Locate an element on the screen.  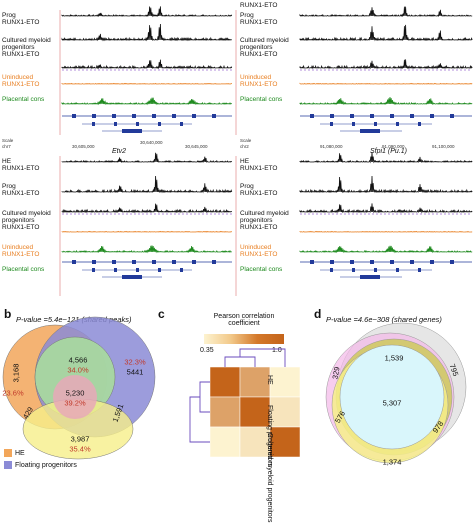
colorbar-title: Pearson correlation coefficient is located at coordinates (244, 320).